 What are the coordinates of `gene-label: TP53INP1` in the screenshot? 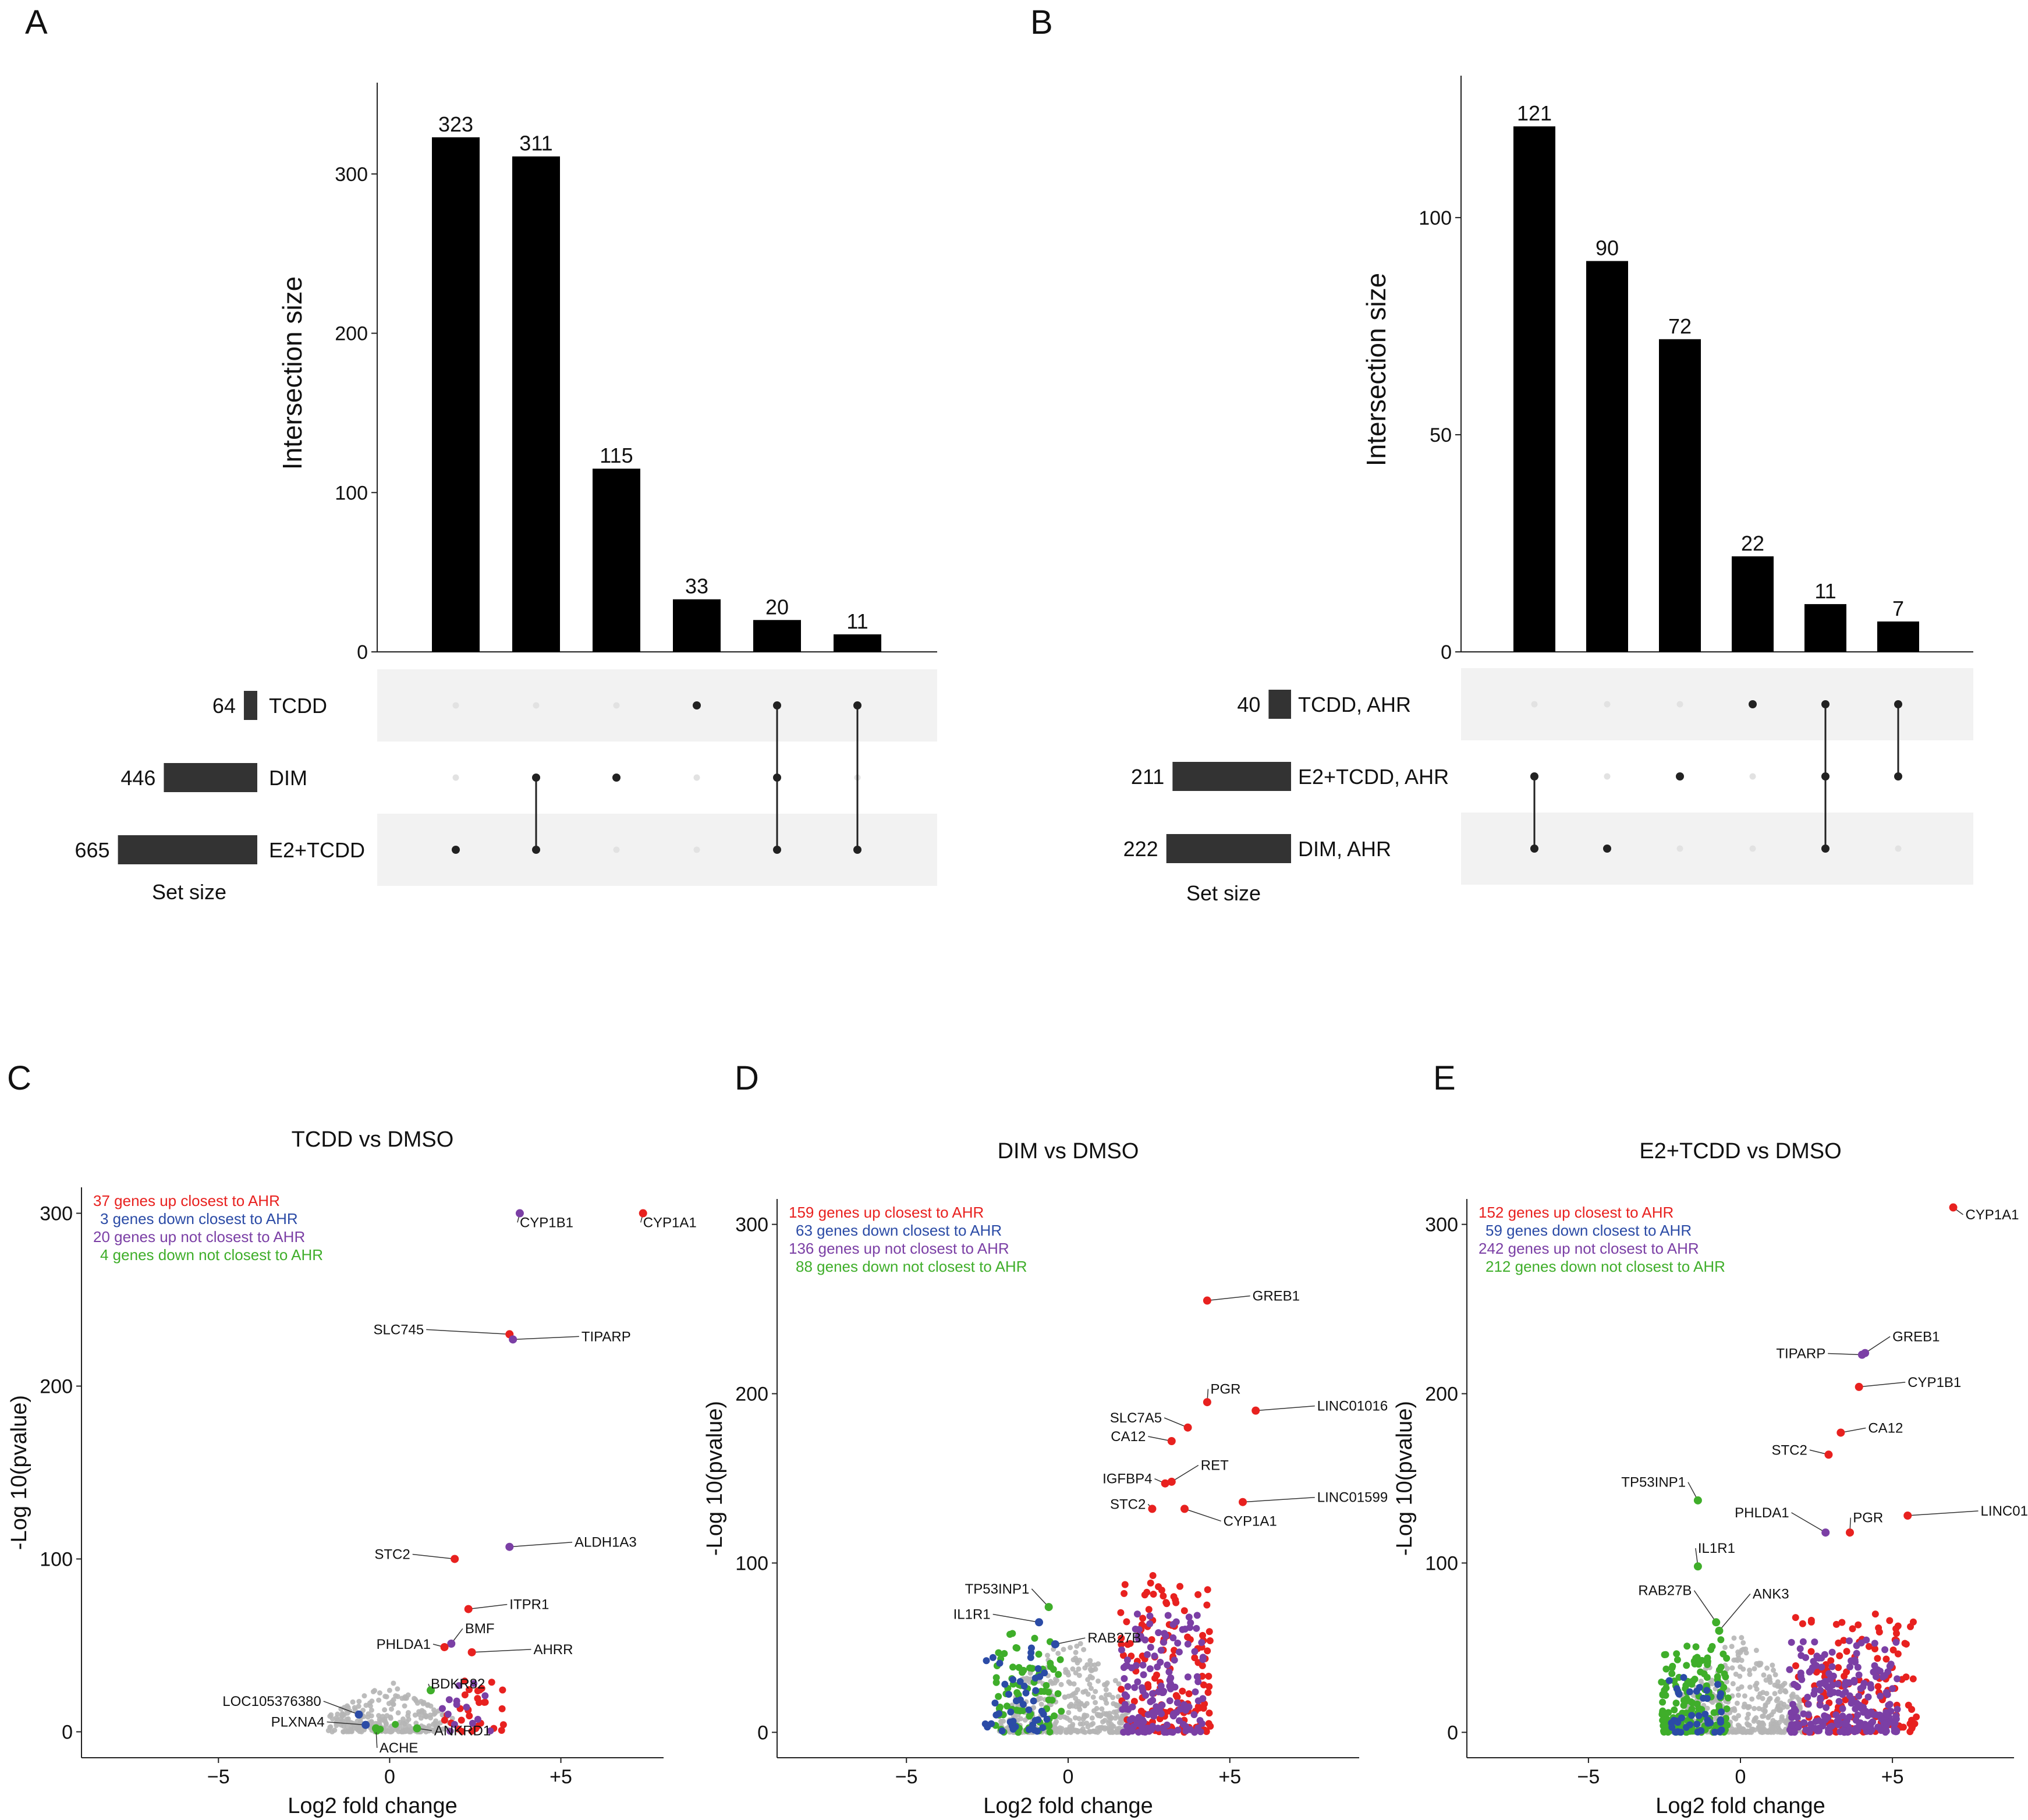 It's located at (1653, 1483).